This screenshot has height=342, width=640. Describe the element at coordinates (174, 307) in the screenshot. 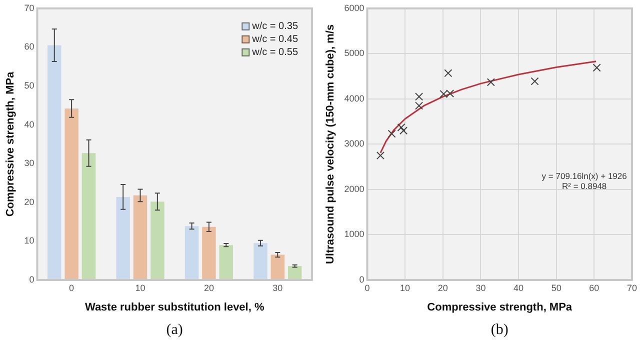

I see `x-axis-title: Waste rubber substitution level, %` at that location.